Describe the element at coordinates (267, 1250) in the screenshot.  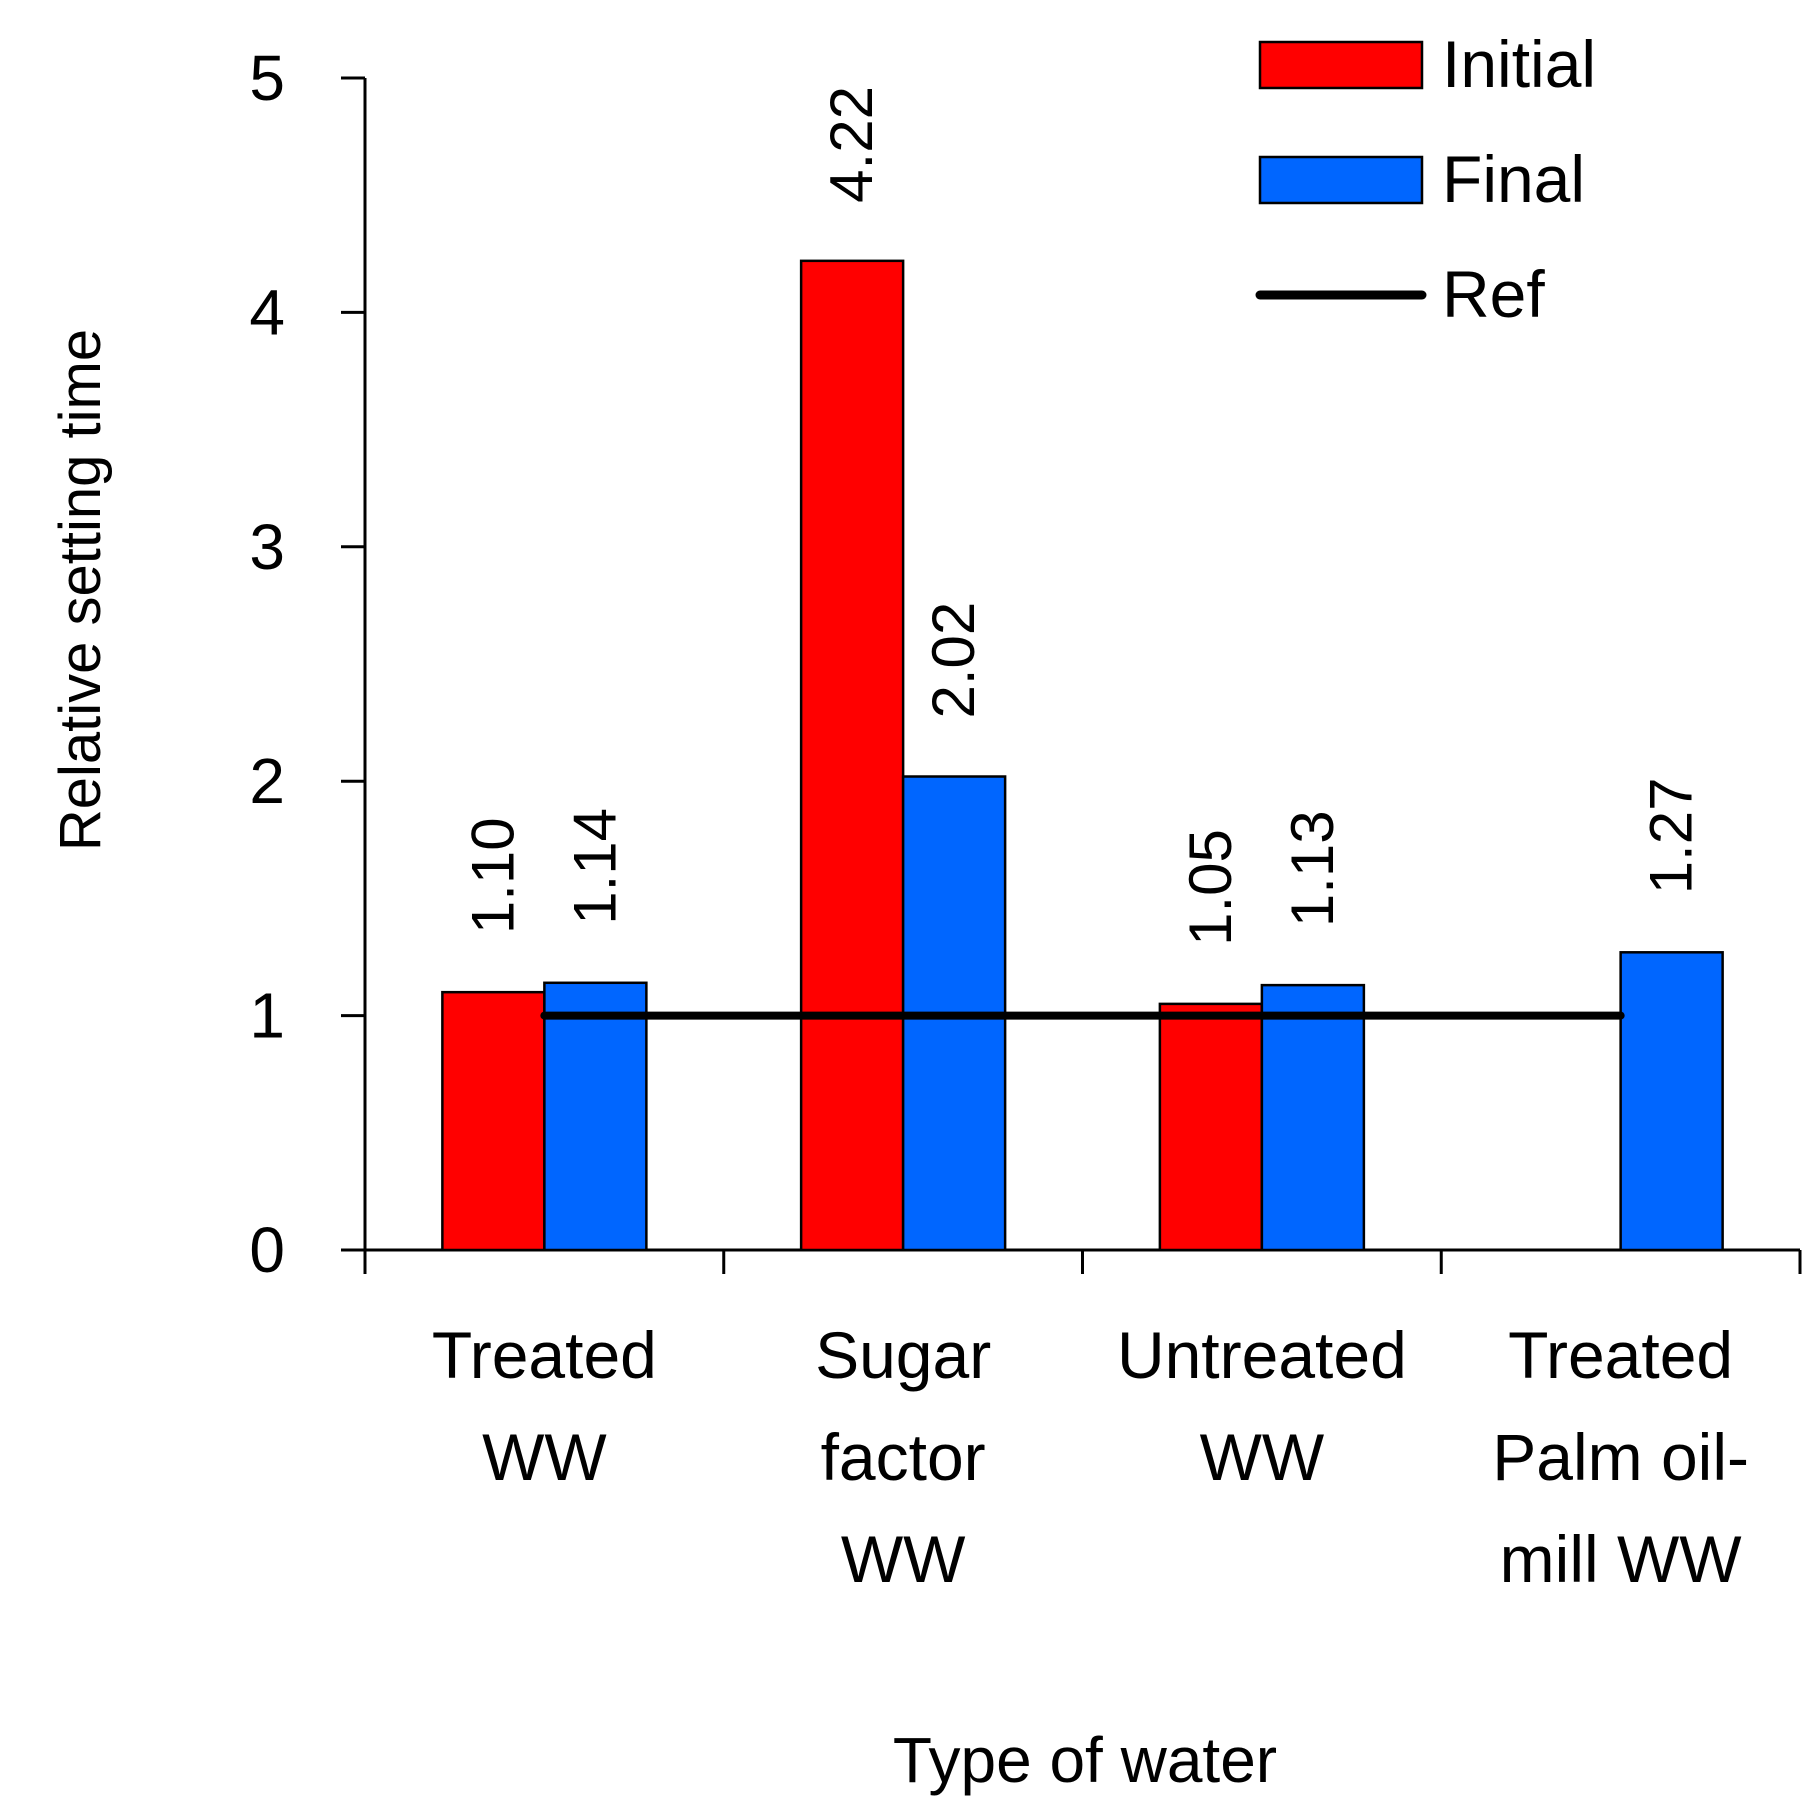
I see `y-tick-label: 0` at that location.